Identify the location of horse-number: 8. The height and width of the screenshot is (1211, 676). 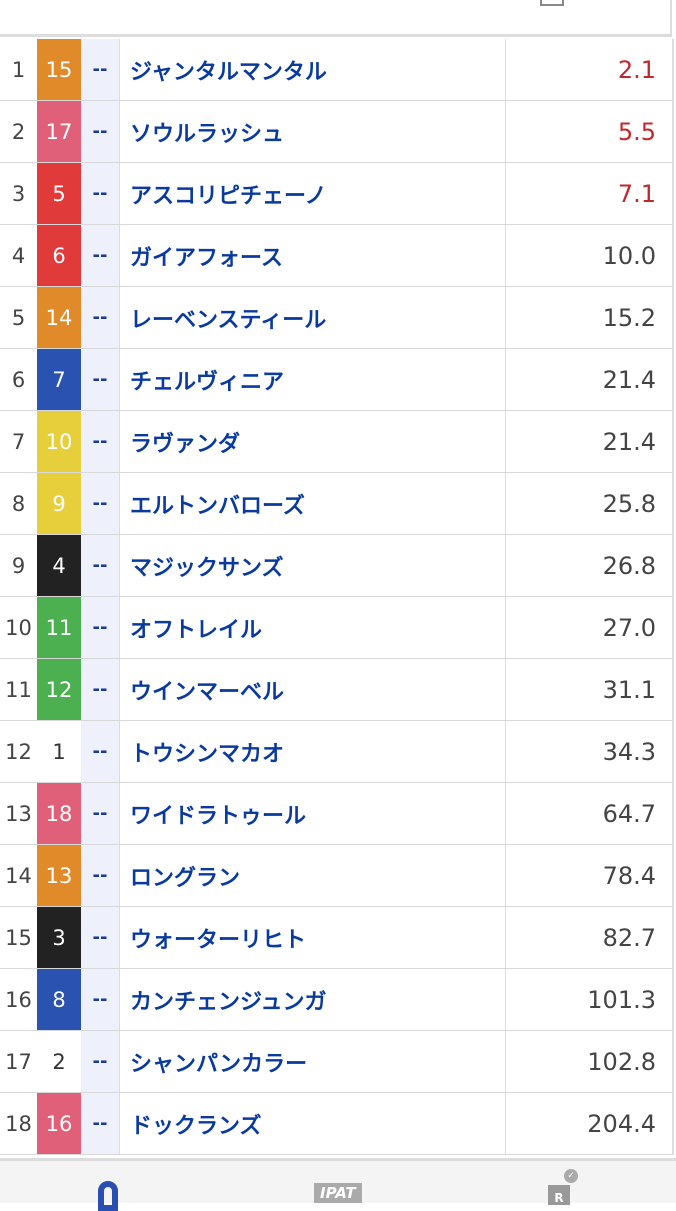
(59, 999).